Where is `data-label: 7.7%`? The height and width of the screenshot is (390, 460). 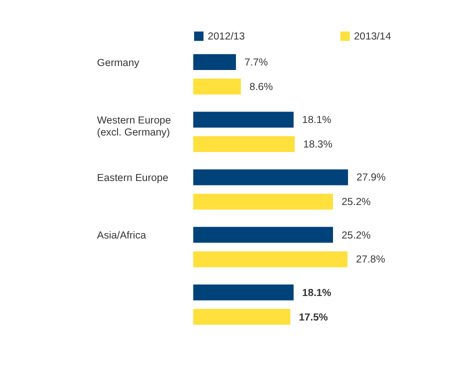
data-label: 7.7% is located at coordinates (256, 63).